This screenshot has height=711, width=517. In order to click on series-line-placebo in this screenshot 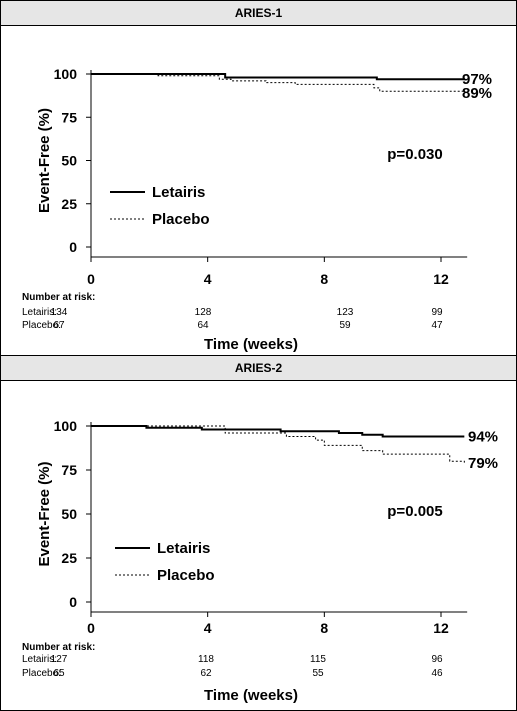, I will do `click(278, 444)`.